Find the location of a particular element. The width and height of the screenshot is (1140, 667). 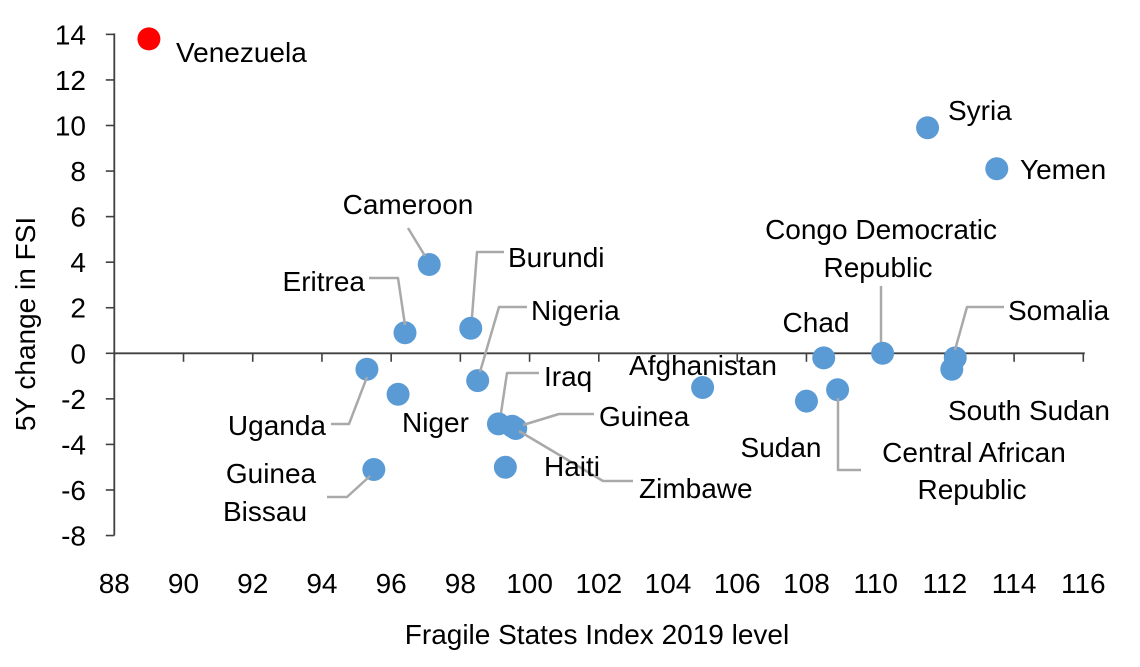

point-syria is located at coordinates (928, 128).